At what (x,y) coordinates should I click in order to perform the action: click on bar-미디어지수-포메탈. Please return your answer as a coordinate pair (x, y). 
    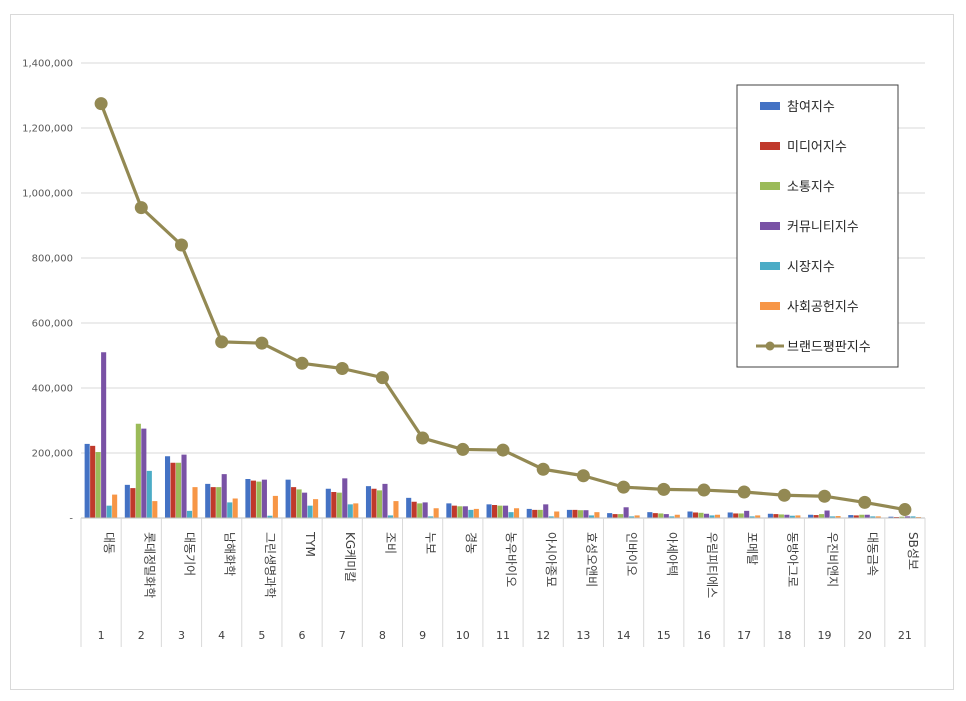
    Looking at the image, I should click on (736, 515).